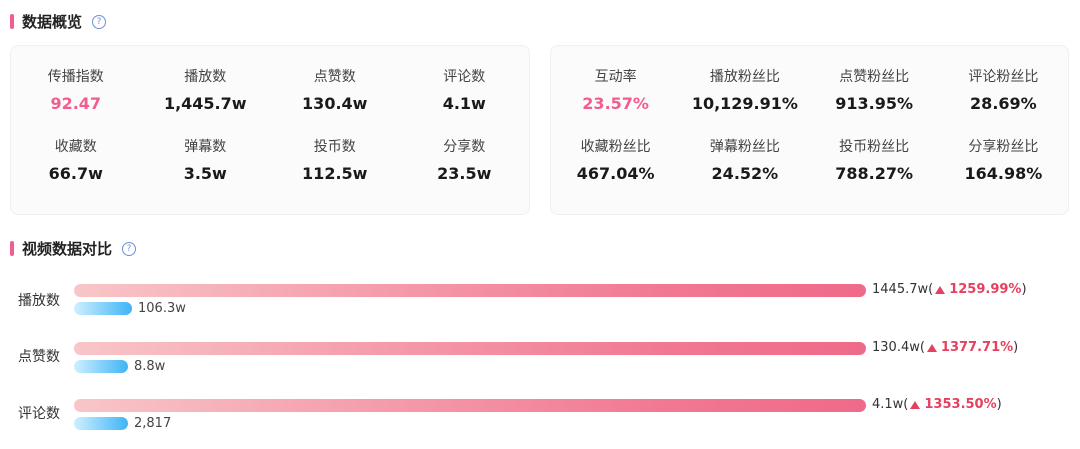  Describe the element at coordinates (615, 103) in the screenshot. I see `metric-value: 23.57%` at that location.